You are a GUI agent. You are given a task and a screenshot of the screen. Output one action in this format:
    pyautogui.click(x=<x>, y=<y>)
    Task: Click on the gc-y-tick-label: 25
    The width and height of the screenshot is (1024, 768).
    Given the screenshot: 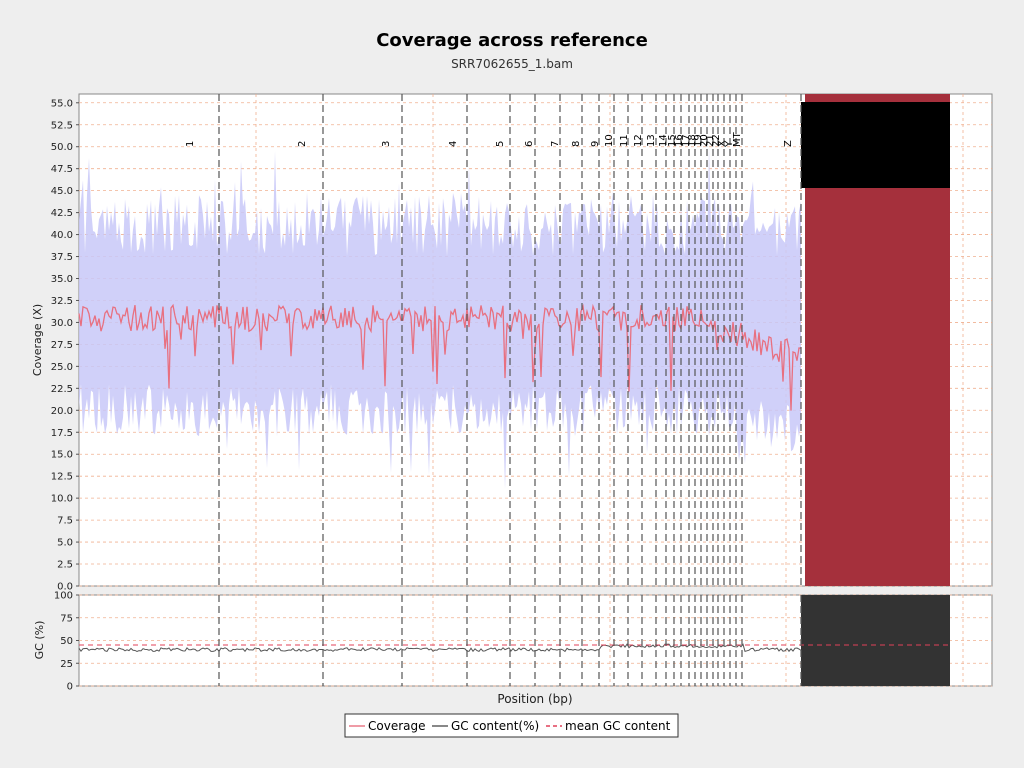 What is the action you would take?
    pyautogui.click(x=66, y=664)
    